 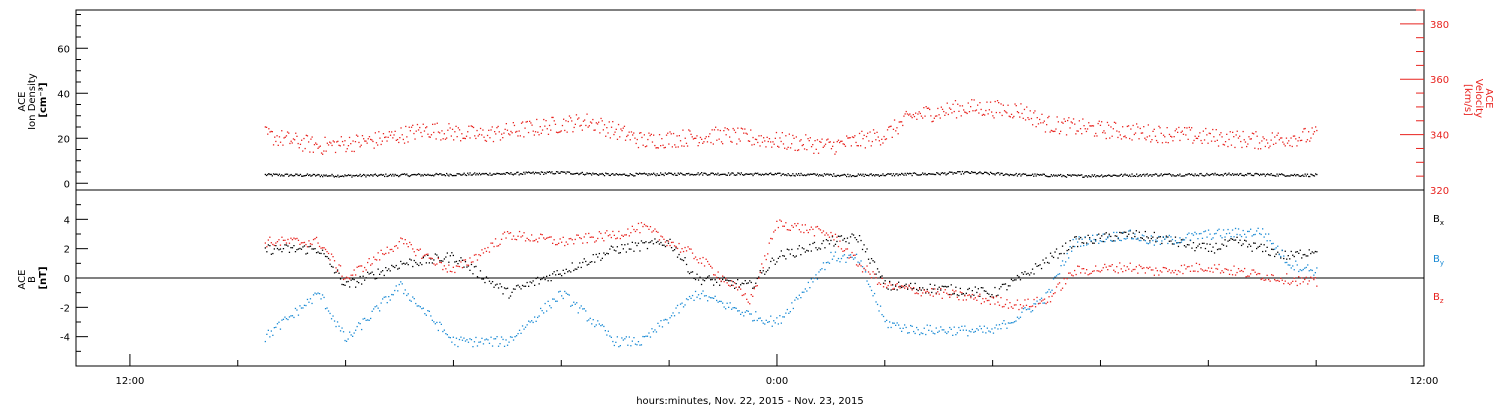 What do you see at coordinates (1438, 260) in the screenshot?
I see `legend-entry-y: By` at bounding box center [1438, 260].